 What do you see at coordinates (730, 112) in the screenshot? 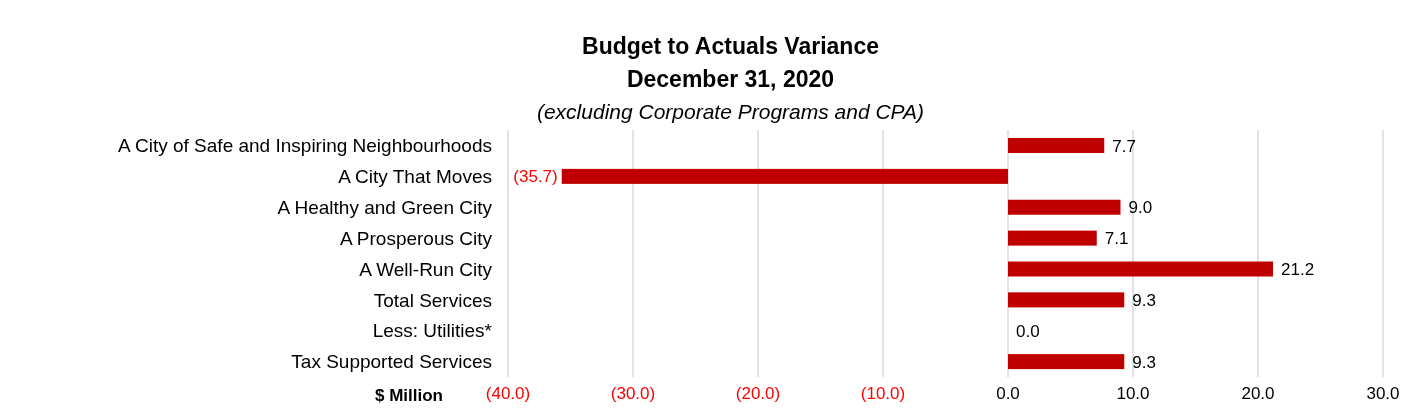
I see `chart-subtitle: (excluding Corporate Programs and CPA)` at bounding box center [730, 112].